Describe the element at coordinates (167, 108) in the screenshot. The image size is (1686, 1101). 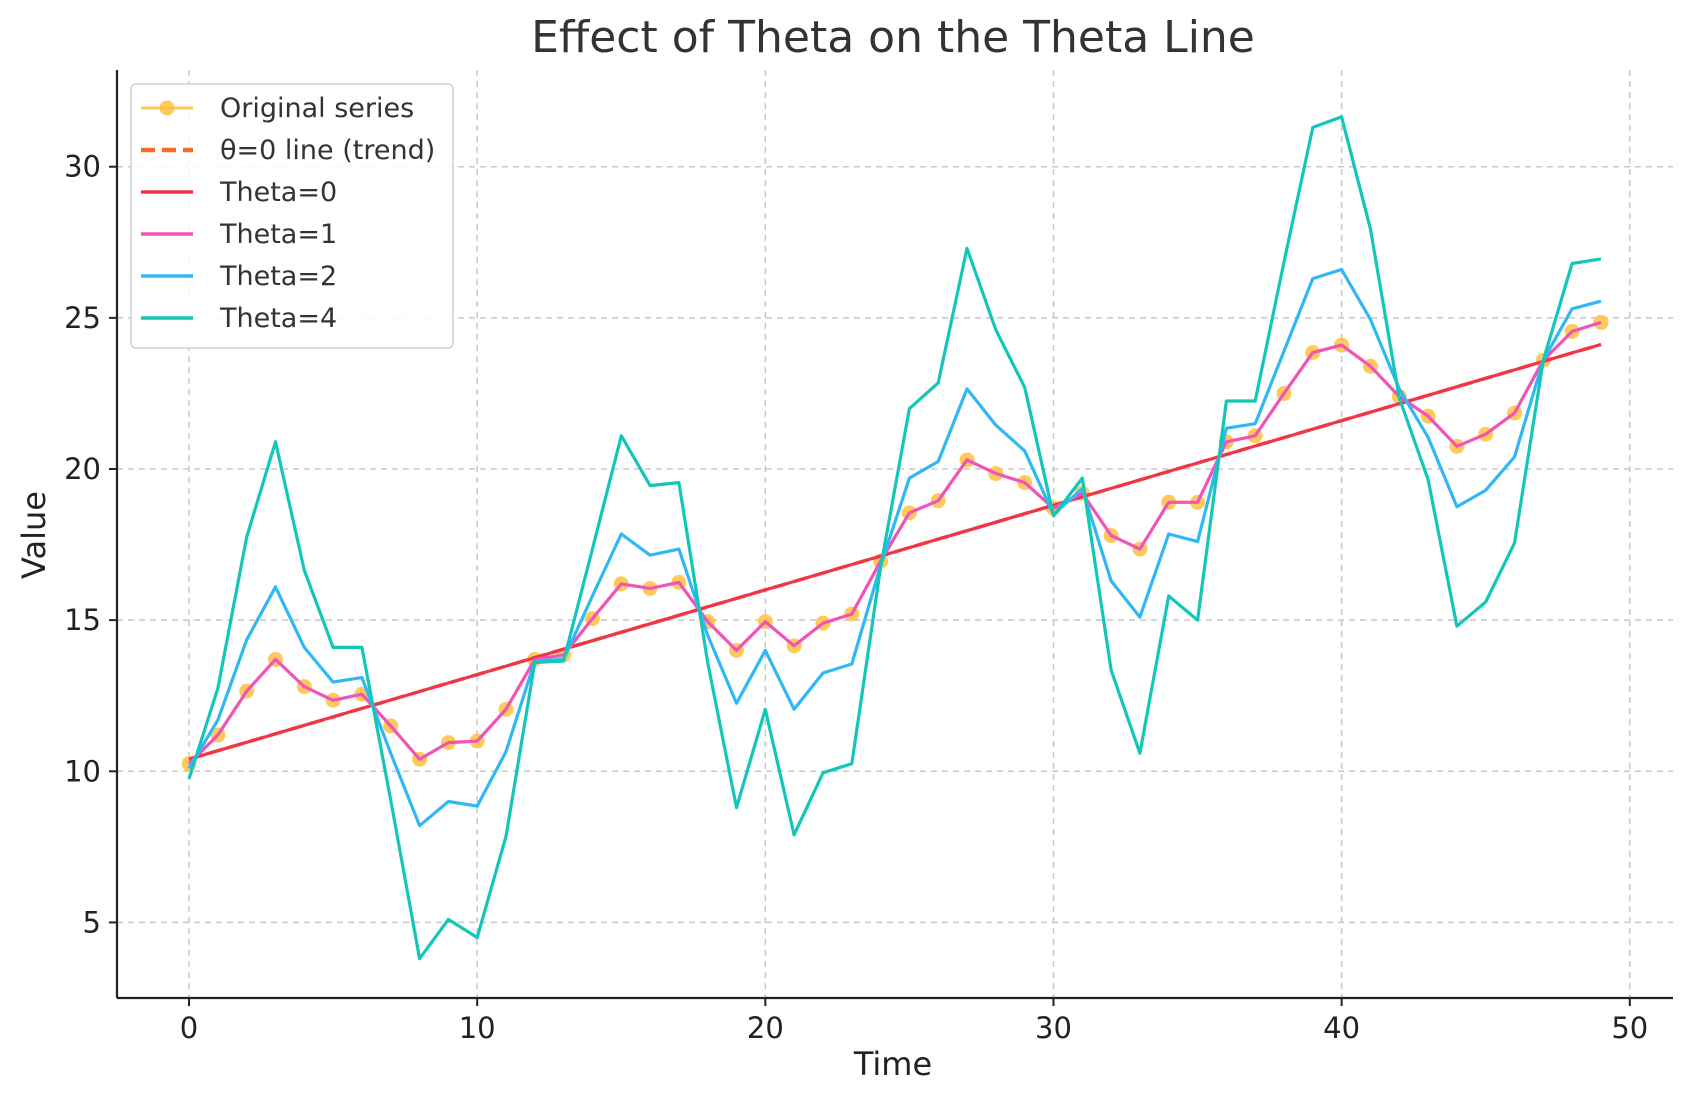
I see `legend-marker` at that location.